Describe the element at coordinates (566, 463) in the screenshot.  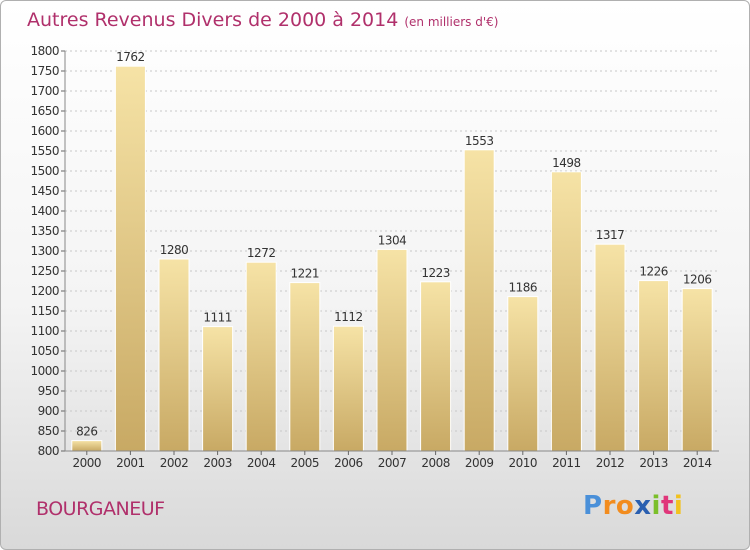
I see `x-tick-label: 2011` at that location.